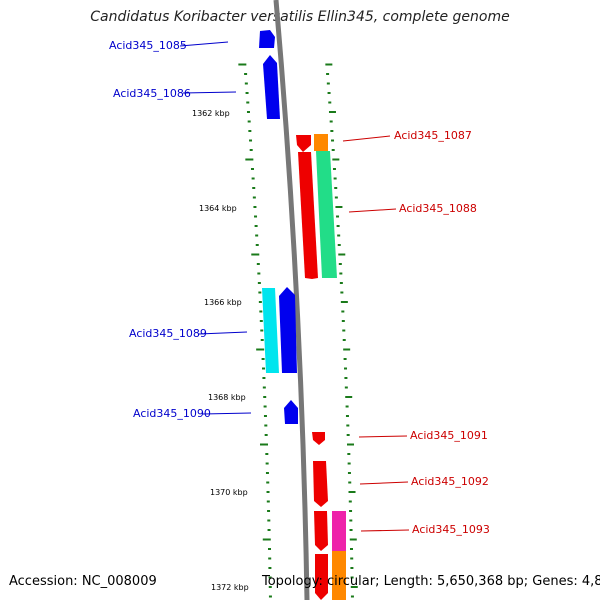 The image size is (600, 600). I want to click on label-acid345-1086: Acid345_1086, so click(152, 93).